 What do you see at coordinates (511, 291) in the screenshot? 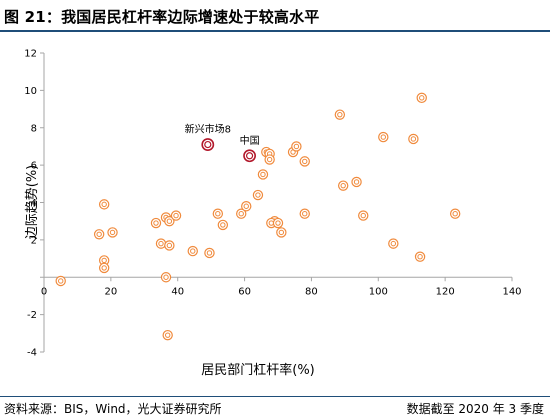
I see `x-tick-label: 140` at bounding box center [511, 291].